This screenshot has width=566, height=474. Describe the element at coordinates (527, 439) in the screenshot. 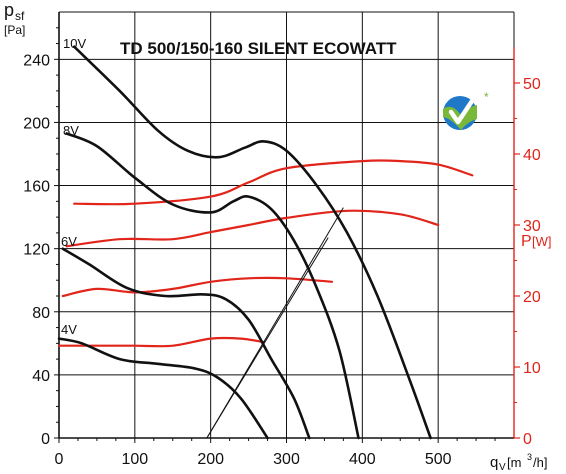

I see `y-right-tick-label: 0` at that location.